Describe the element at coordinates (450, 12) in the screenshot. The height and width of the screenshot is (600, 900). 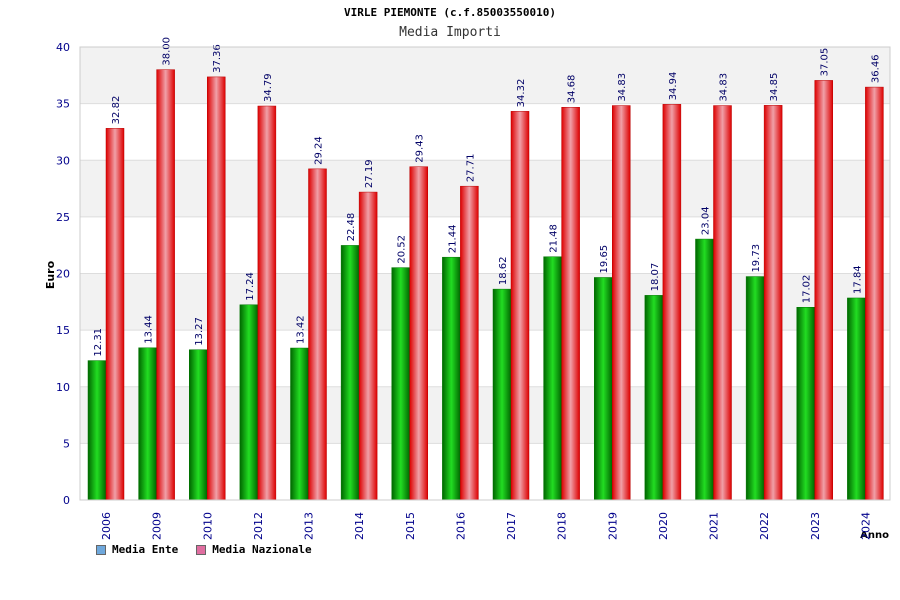
I see `chart-title: VIRLE PIEMONTE (c.f.85003550010)` at that location.